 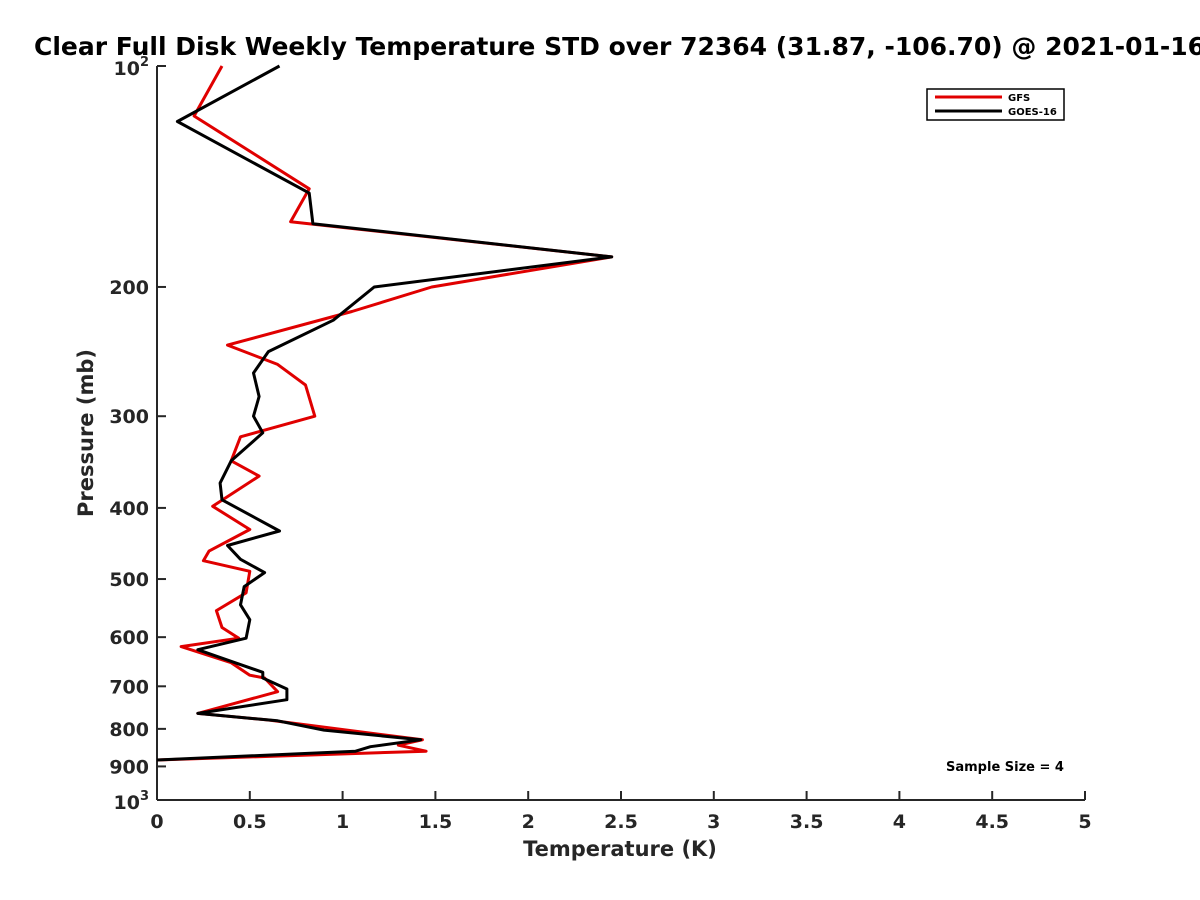 What do you see at coordinates (132, 801) in the screenshot?
I see `y-tick-label: 10³` at bounding box center [132, 801].